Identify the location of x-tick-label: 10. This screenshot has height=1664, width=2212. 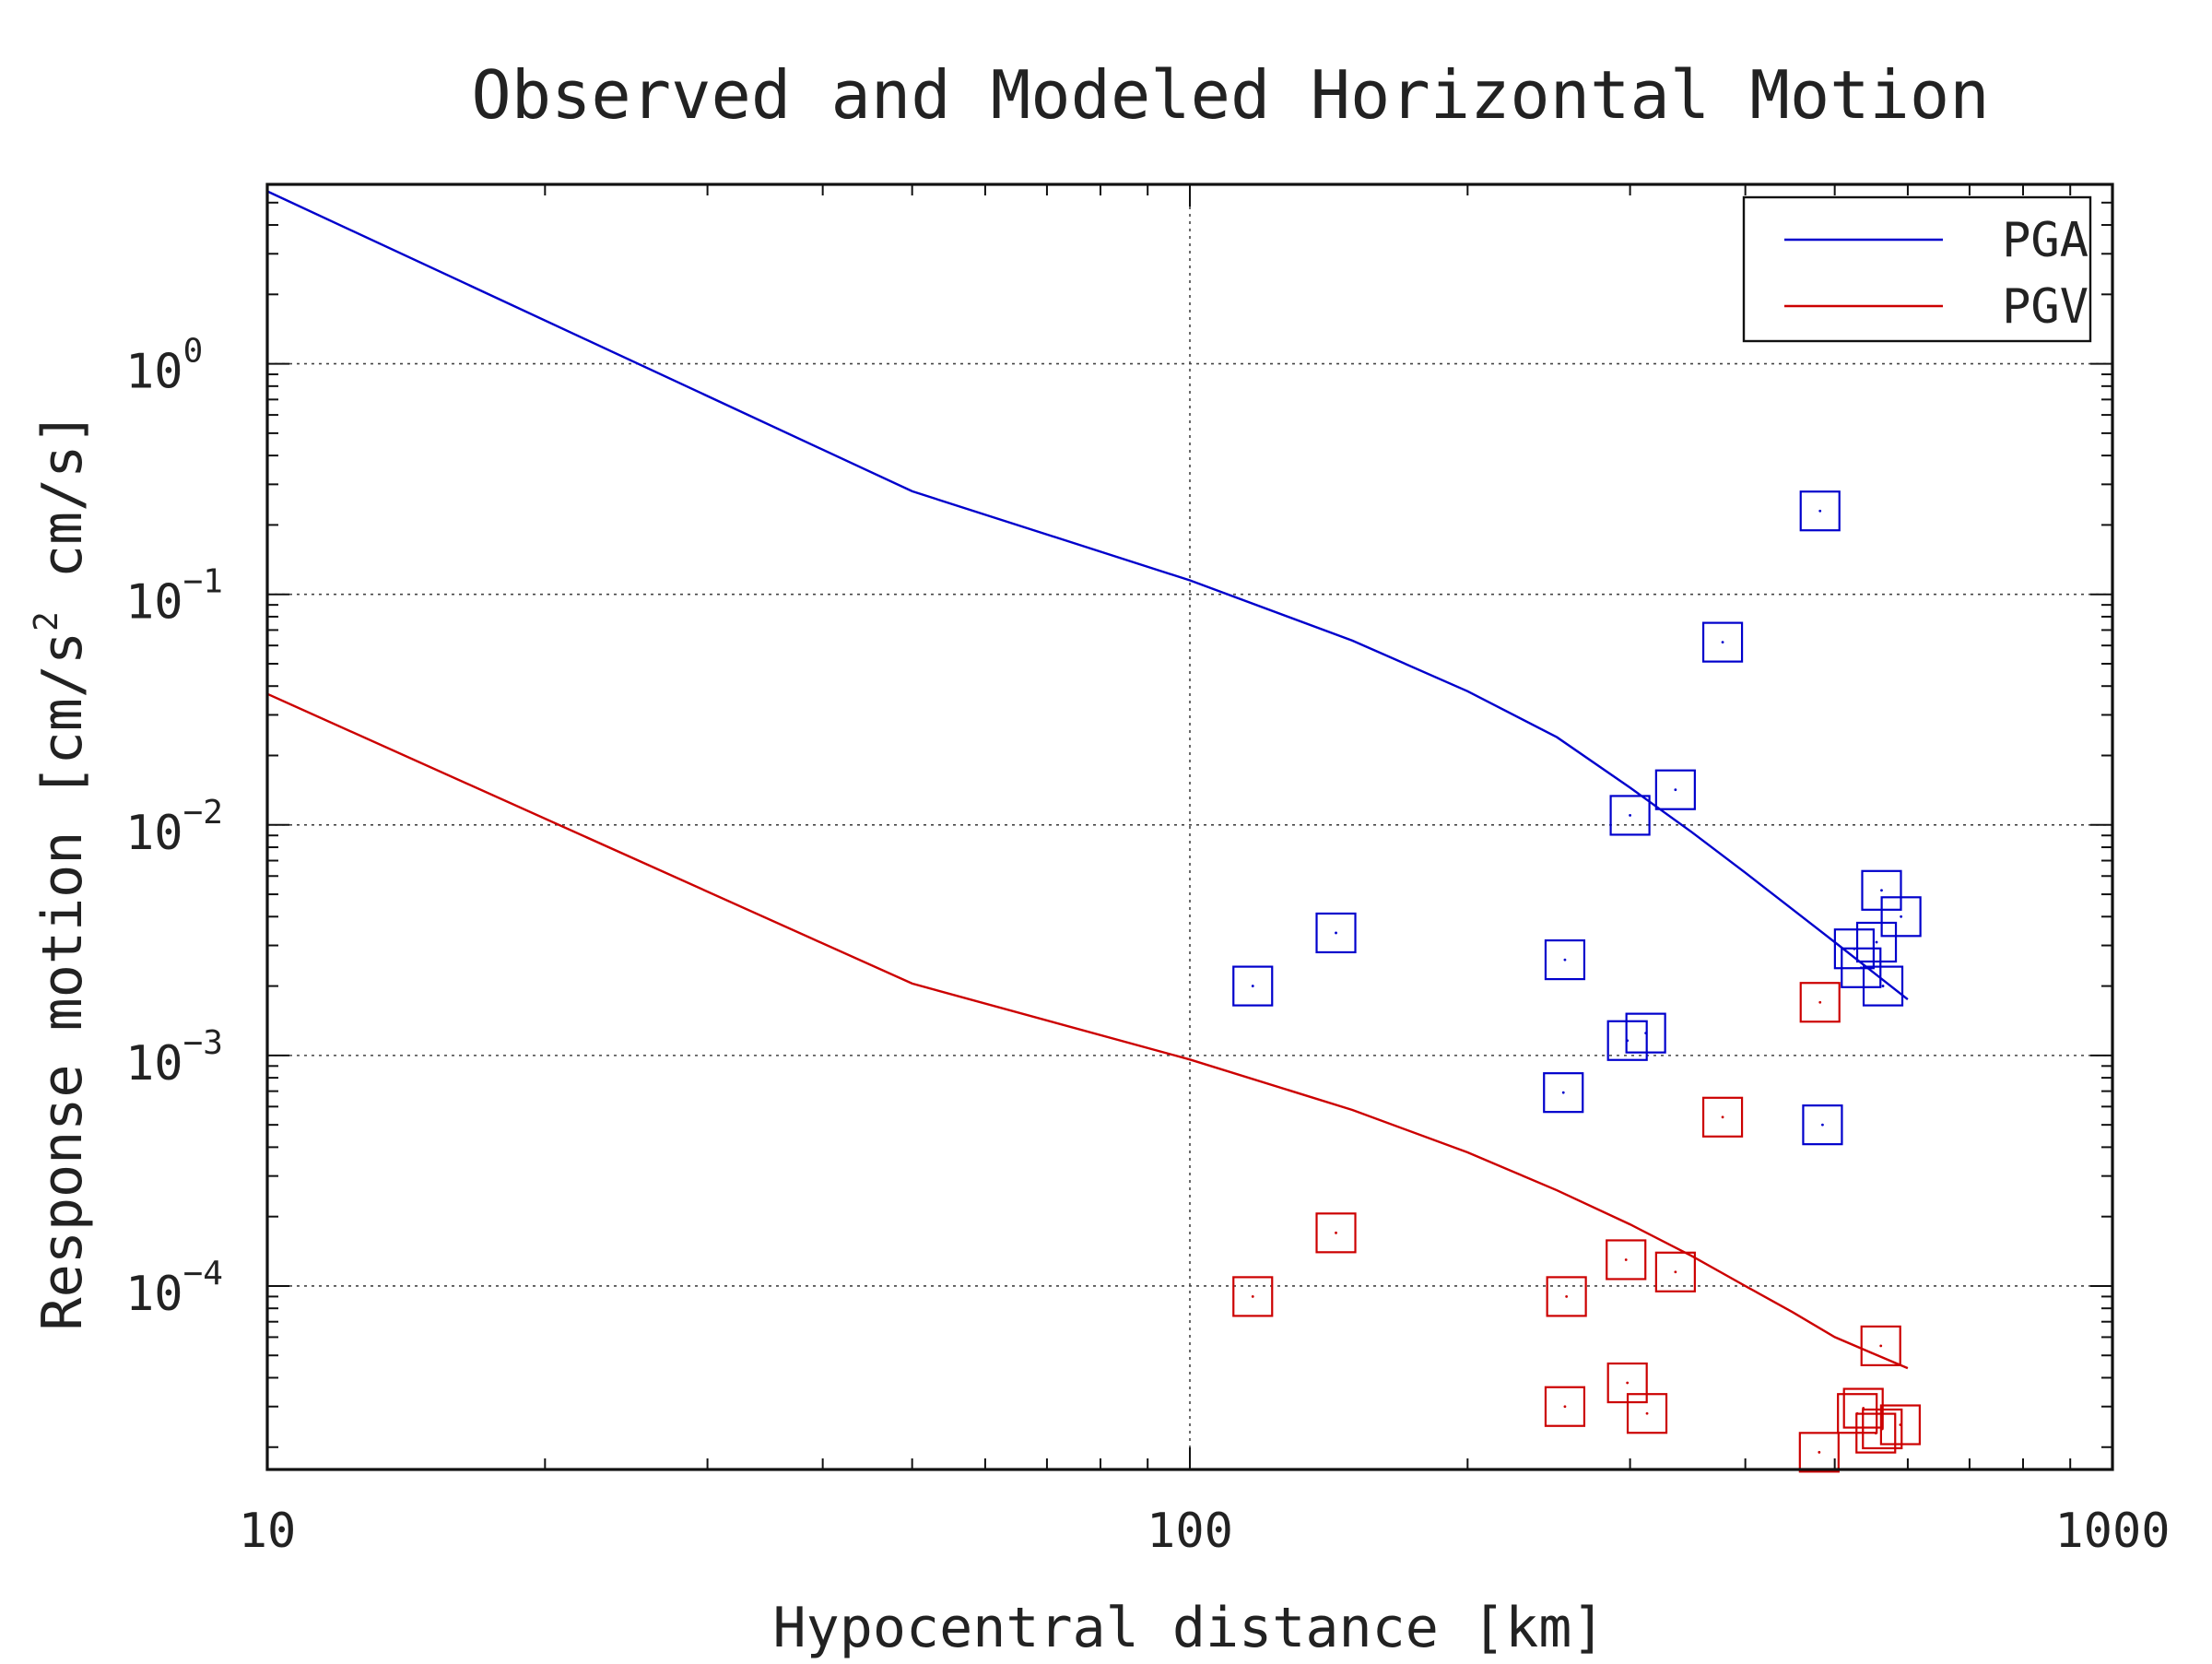
(268, 1531).